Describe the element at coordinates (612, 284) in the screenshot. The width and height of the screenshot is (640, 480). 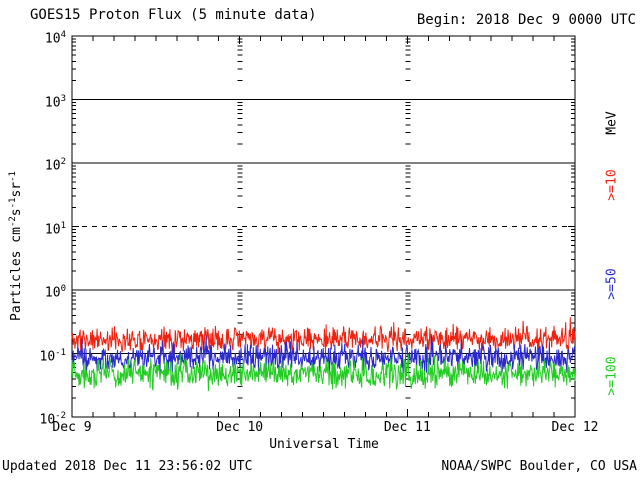
I see `series-threshold-label-50: >=50` at that location.